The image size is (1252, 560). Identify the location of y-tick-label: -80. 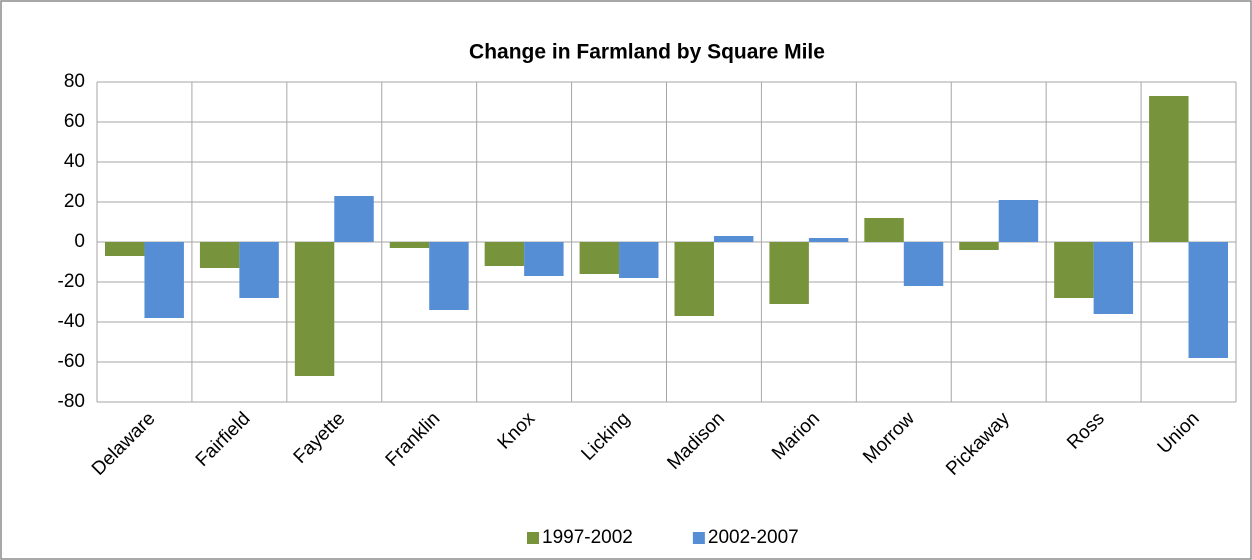
(71, 401).